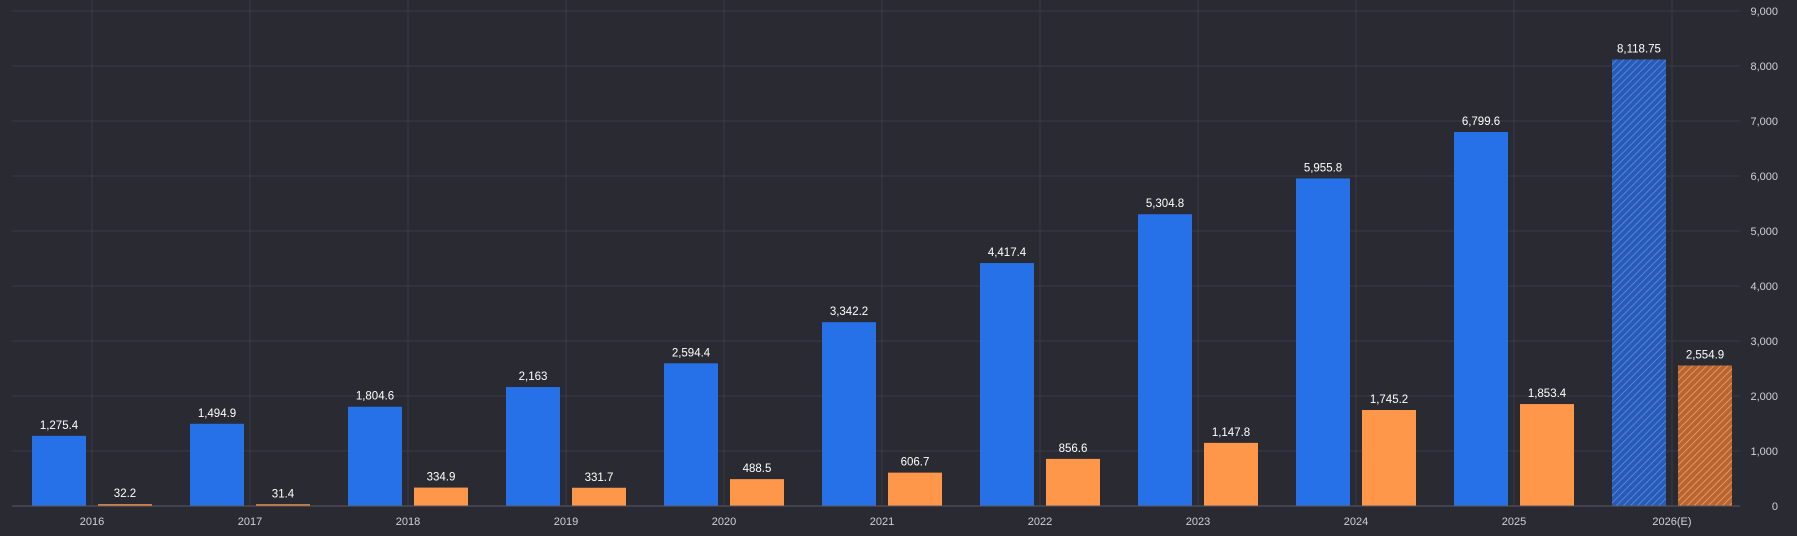 The height and width of the screenshot is (536, 1797). What do you see at coordinates (1764, 232) in the screenshot?
I see `y-tick-label: 5,000` at bounding box center [1764, 232].